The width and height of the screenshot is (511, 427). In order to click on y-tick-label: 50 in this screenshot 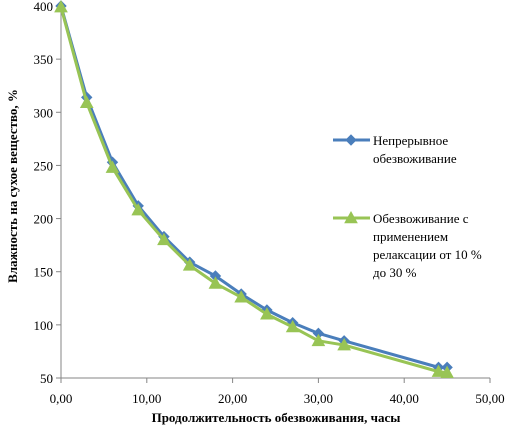, I will do `click(46, 378)`.